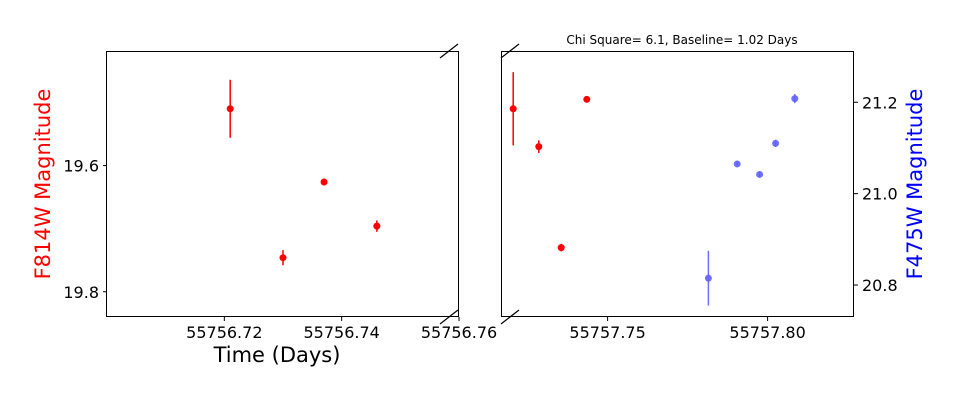  What do you see at coordinates (224, 332) in the screenshot?
I see `x-tick-label: 55756.72` at bounding box center [224, 332].